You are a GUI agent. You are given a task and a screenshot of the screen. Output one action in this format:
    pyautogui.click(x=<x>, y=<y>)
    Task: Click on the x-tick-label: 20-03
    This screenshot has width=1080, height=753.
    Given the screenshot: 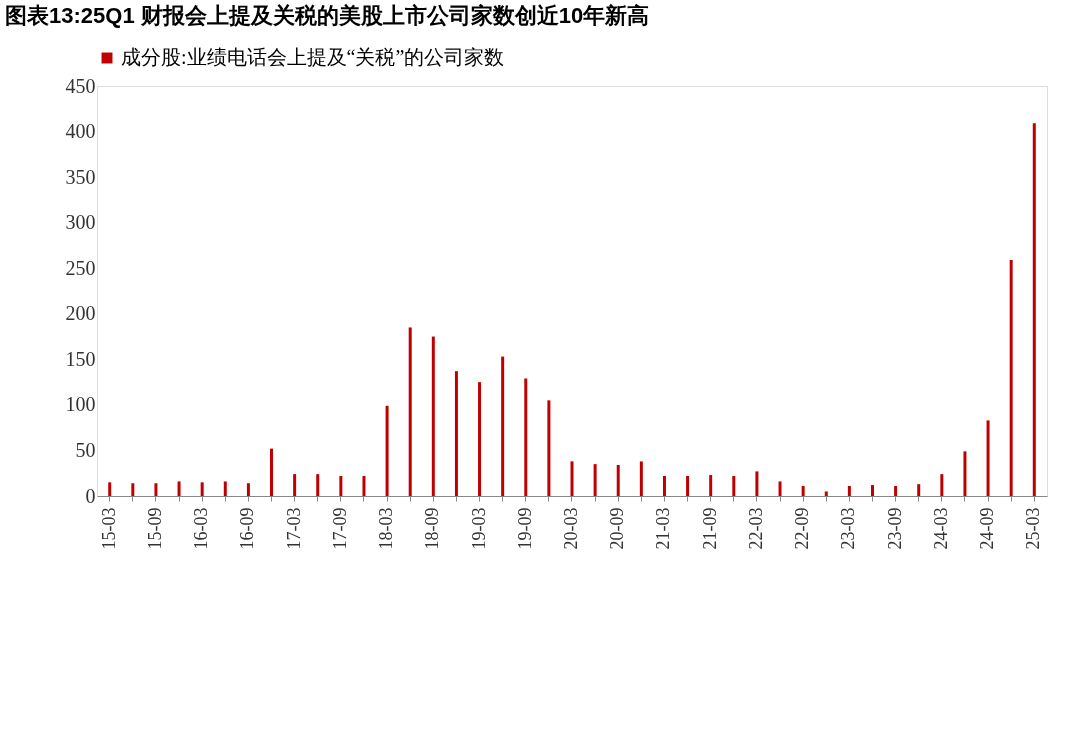 What is the action you would take?
    pyautogui.click(x=571, y=528)
    